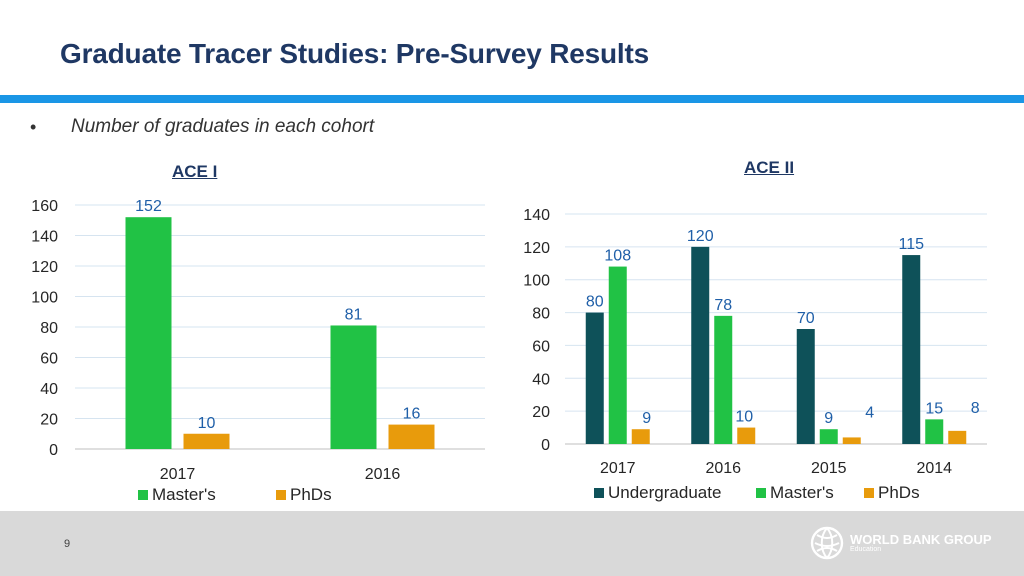 This screenshot has height=576, width=1024. Describe the element at coordinates (223, 126) in the screenshot. I see `bullet-text: Number of graduates in each cohort` at that location.